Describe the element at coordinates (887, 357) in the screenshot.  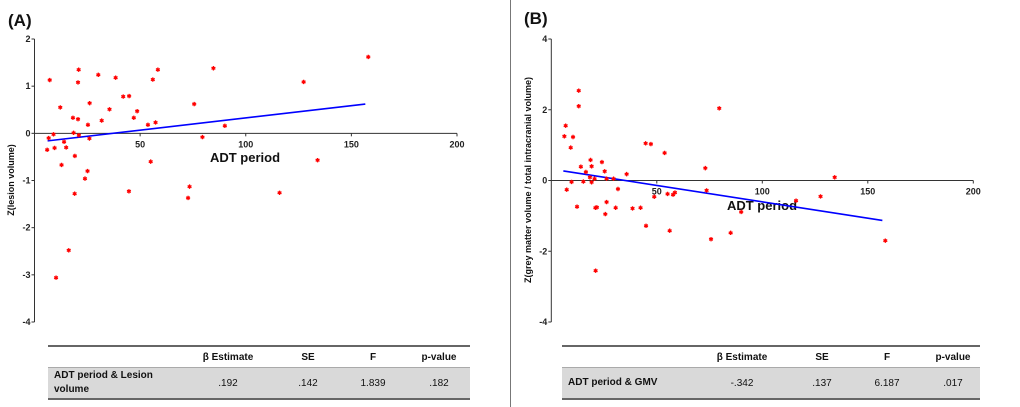
I see `header-f: F` at that location.